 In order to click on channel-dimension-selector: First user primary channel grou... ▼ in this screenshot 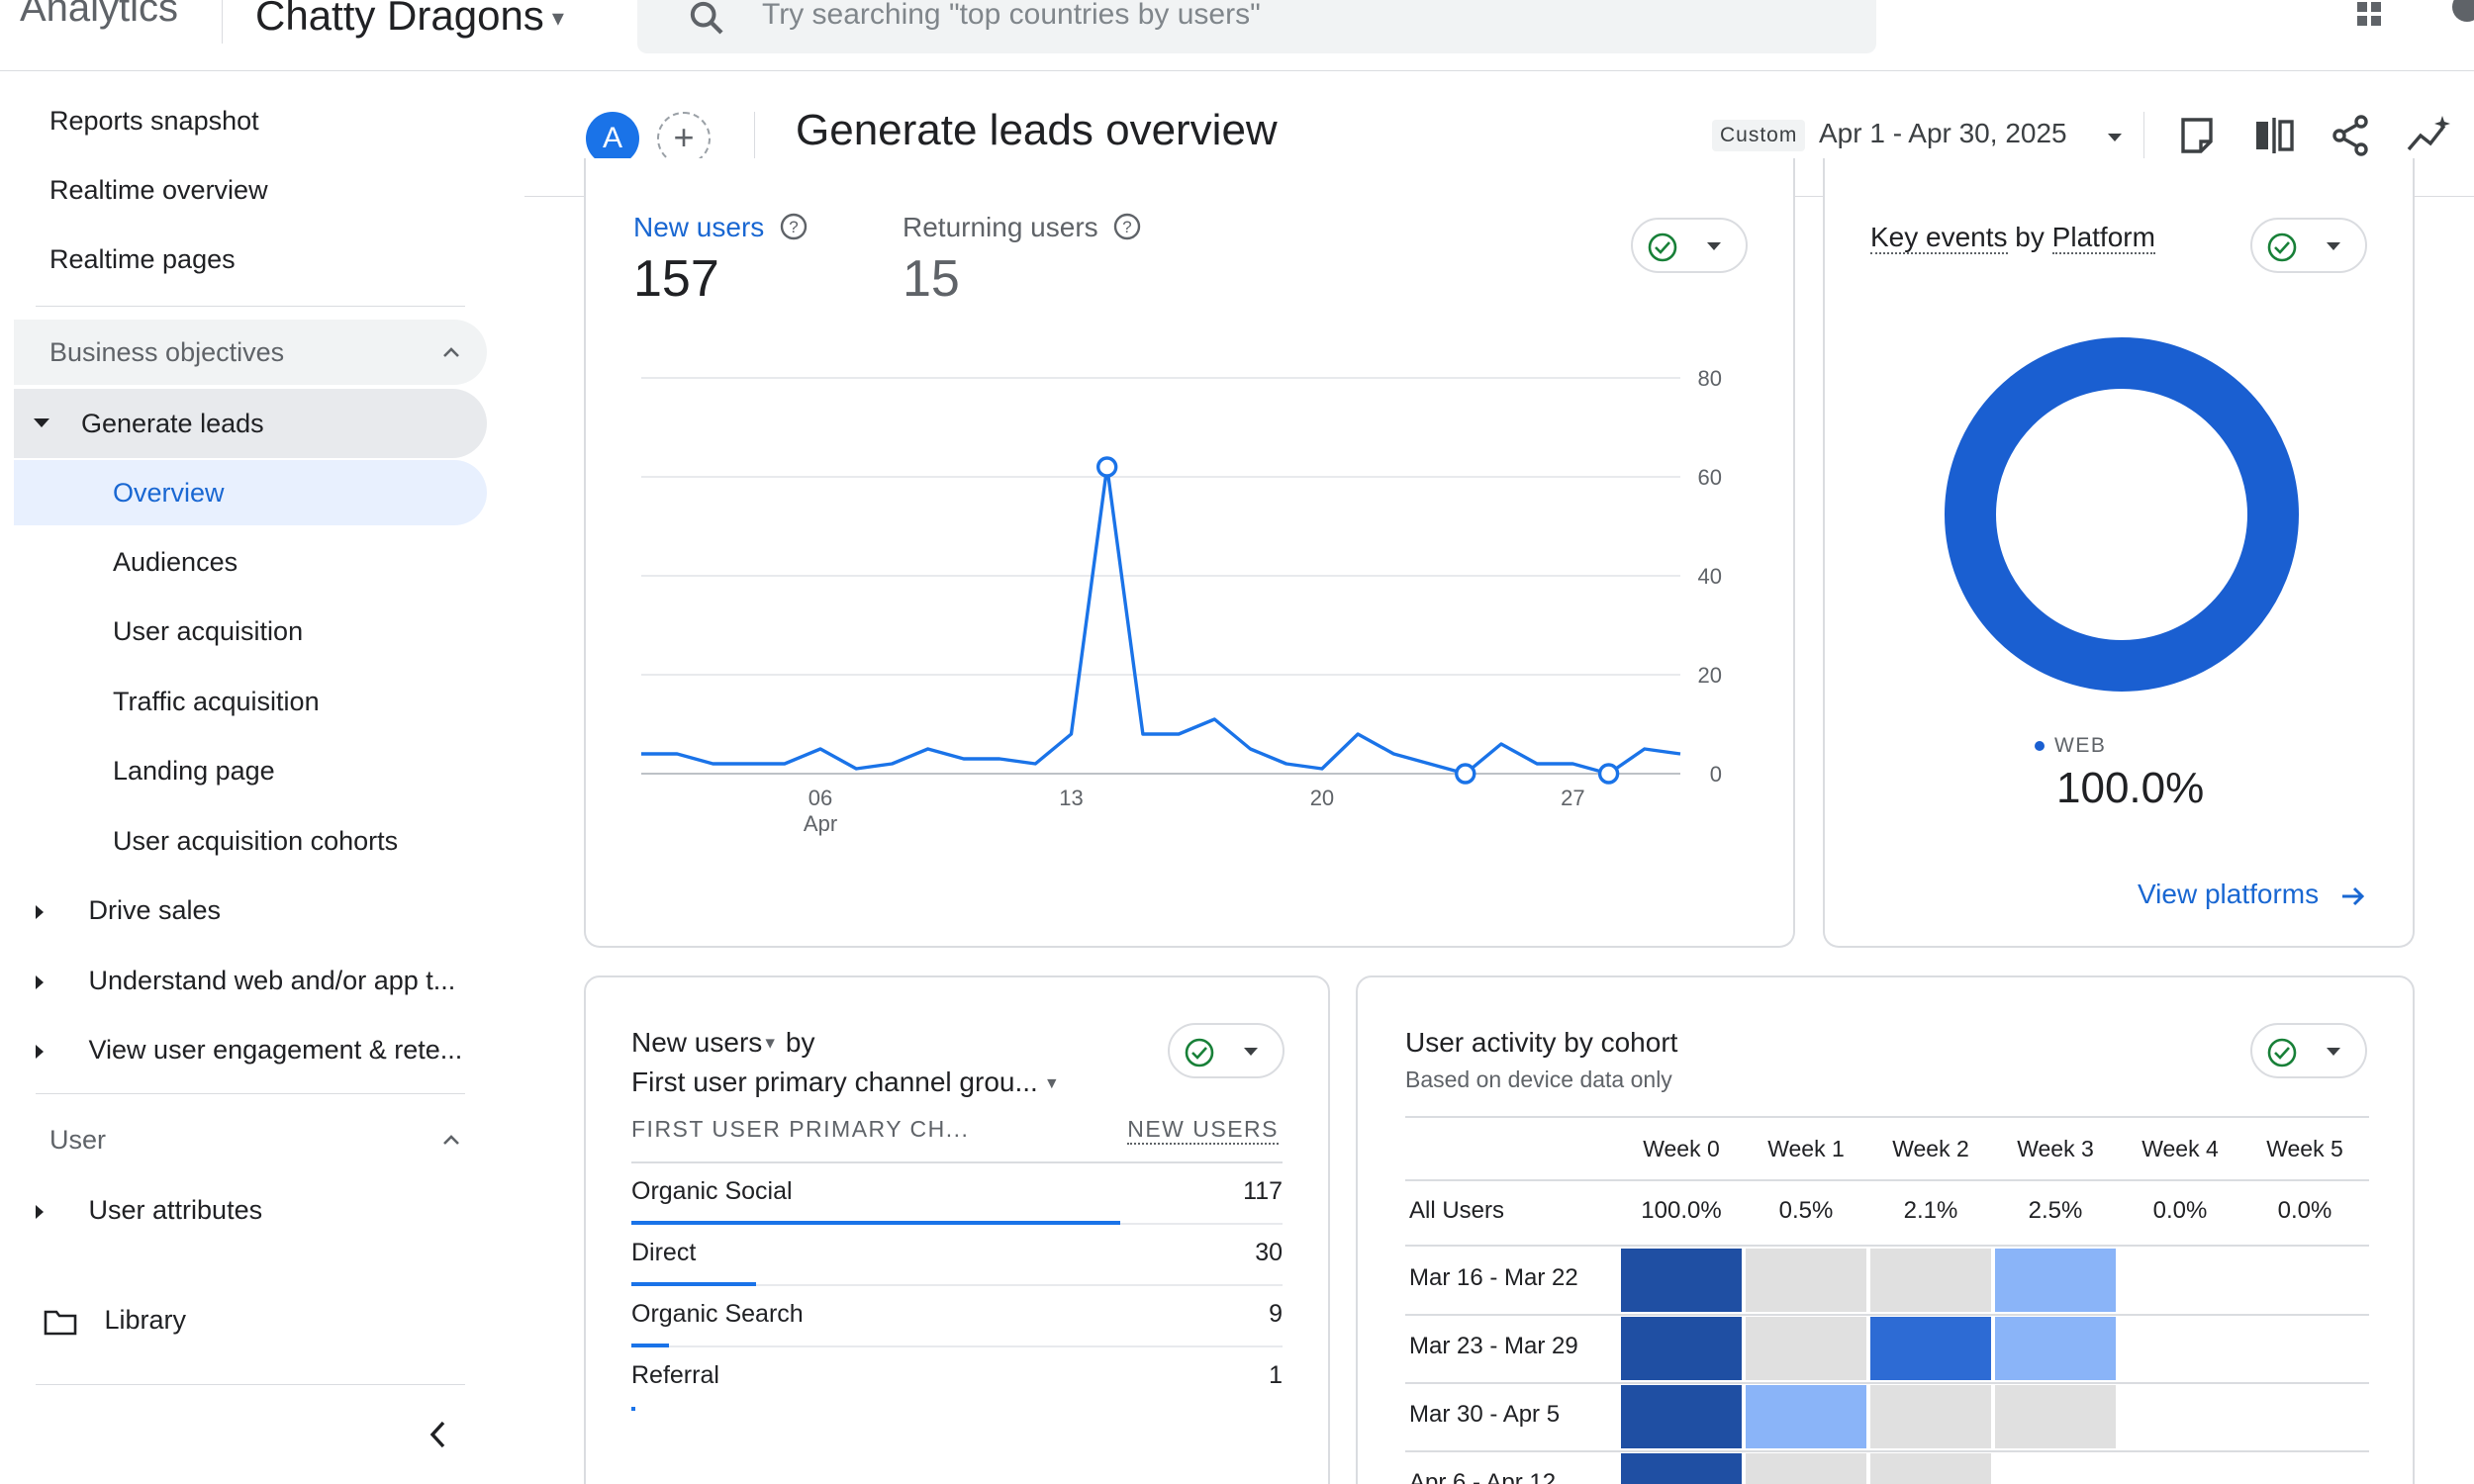, I will do `click(846, 1082)`.